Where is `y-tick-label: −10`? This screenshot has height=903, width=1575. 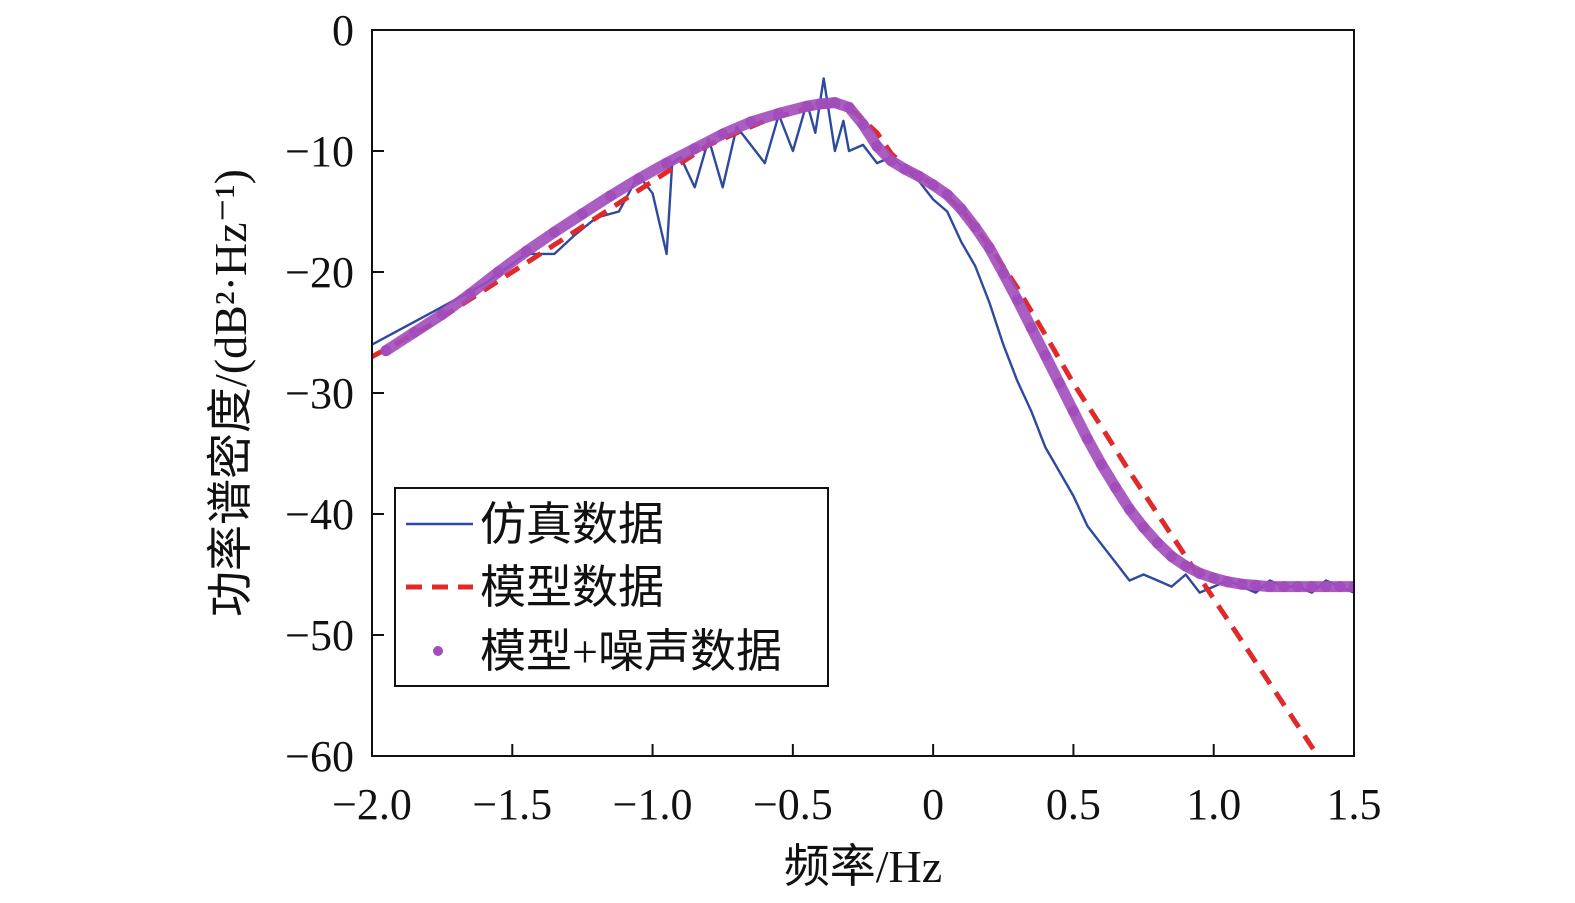 y-tick-label: −10 is located at coordinates (319, 151).